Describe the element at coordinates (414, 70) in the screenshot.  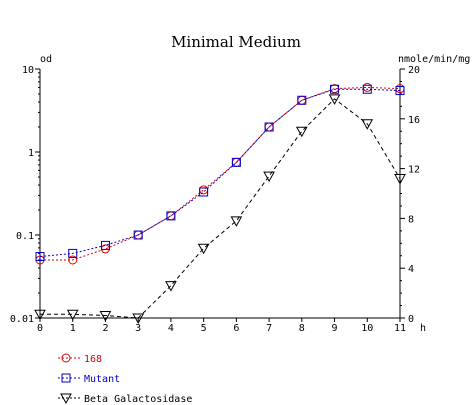
I see `right-tick-label: 20` at that location.